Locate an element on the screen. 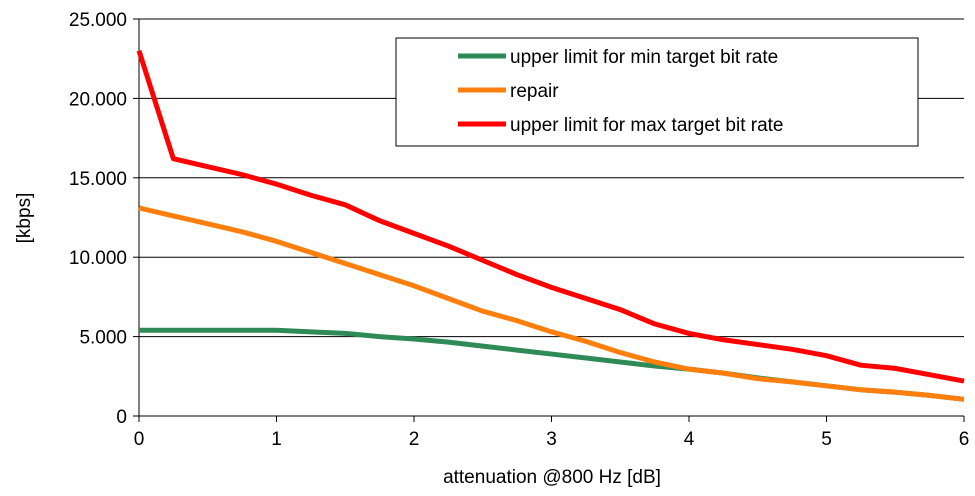  y-axis-label: [kbps] is located at coordinates (24, 218).